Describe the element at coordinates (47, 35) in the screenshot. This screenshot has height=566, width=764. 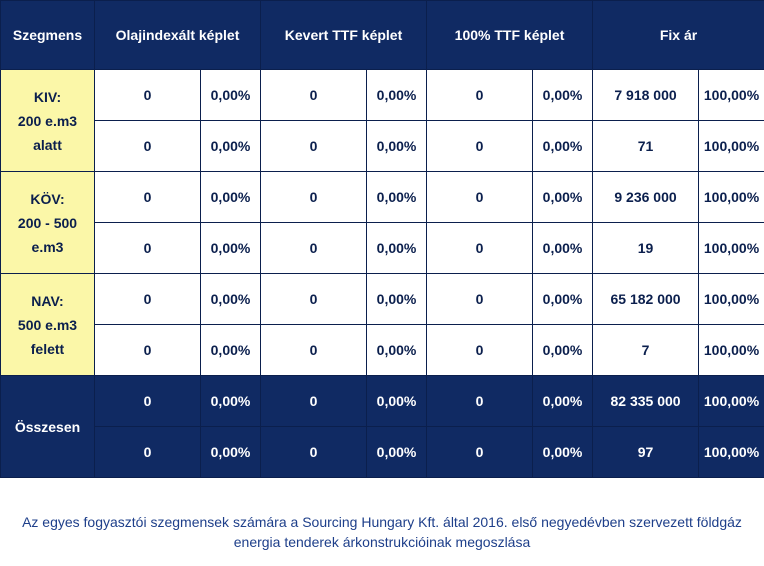
I see `header-segment: Szegmens` at that location.